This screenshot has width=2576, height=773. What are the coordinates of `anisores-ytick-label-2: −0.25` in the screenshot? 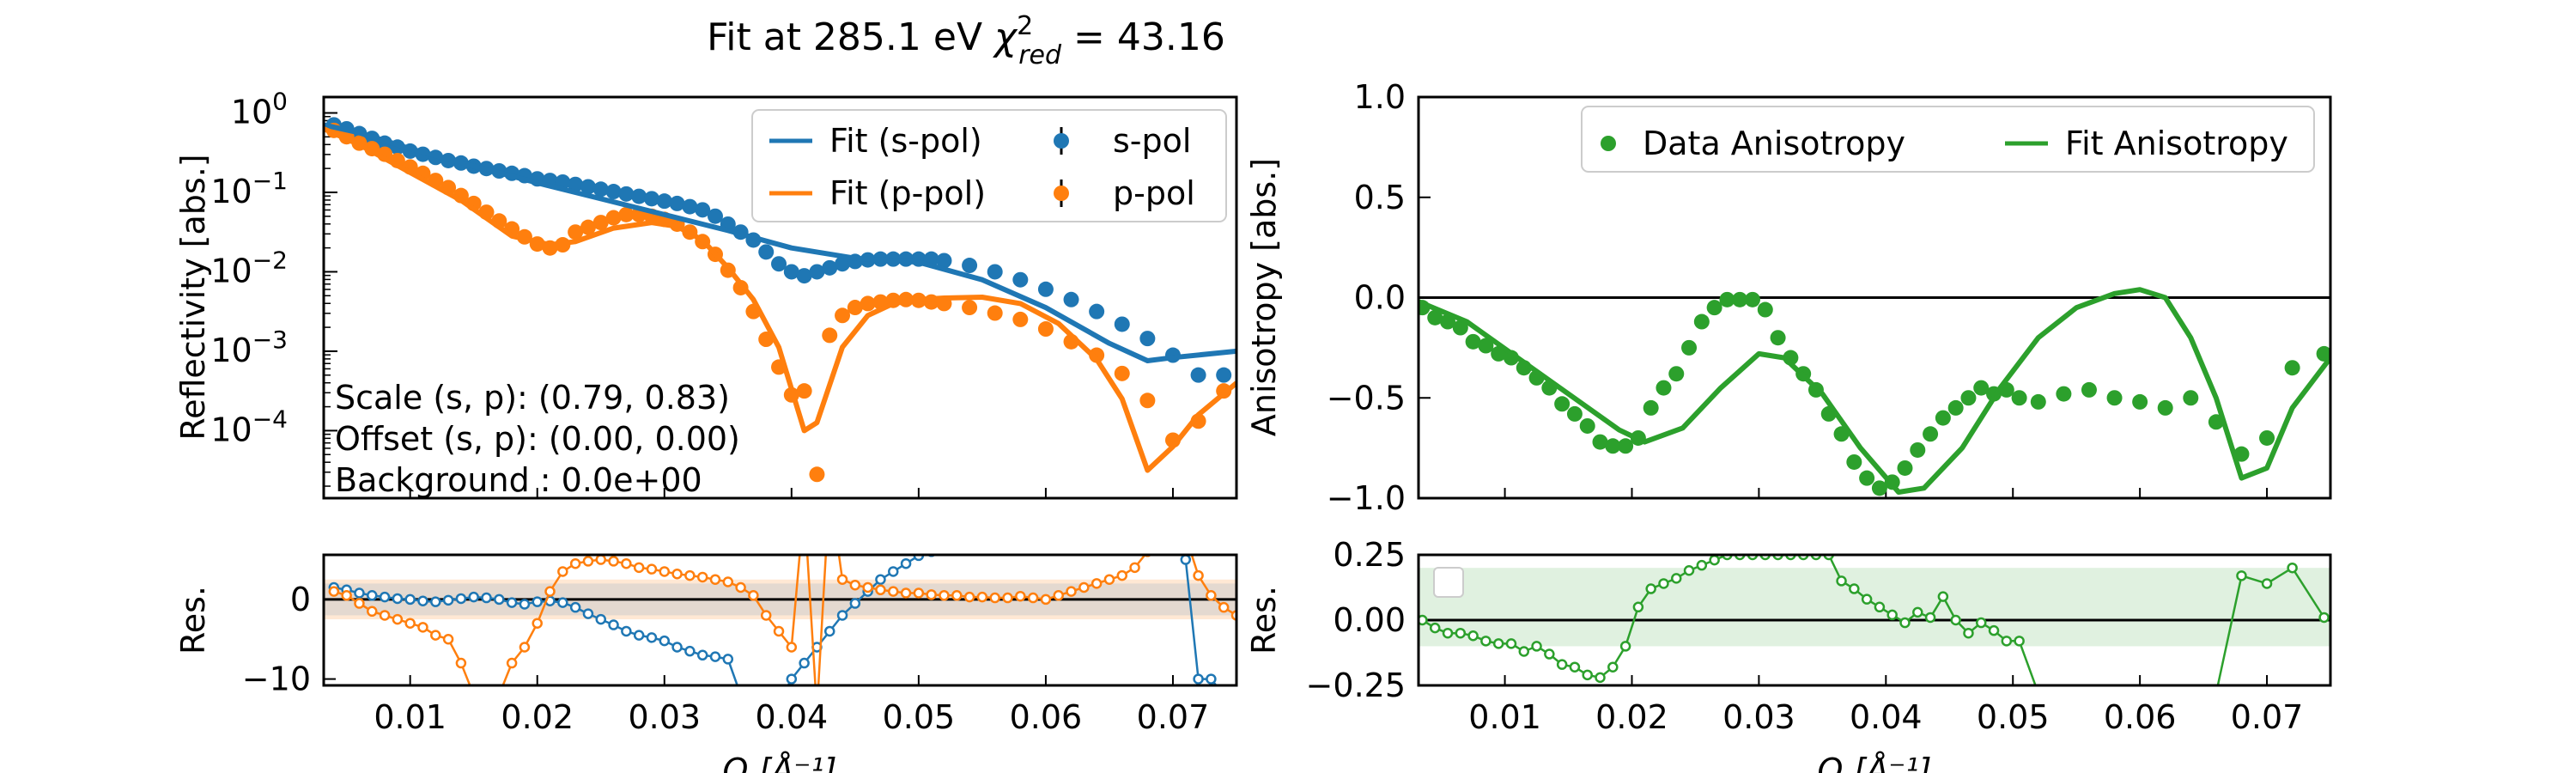 It's located at (1356, 685).